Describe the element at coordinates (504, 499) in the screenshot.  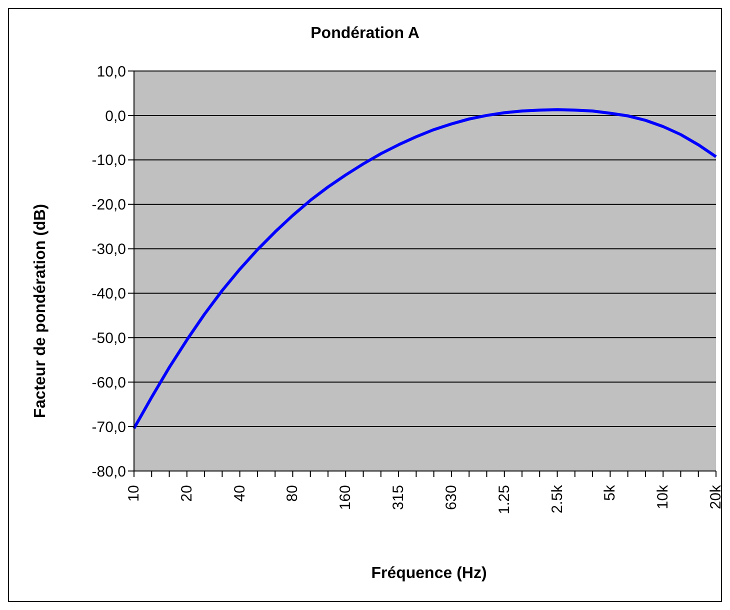
I see `x-tick-label: 1.25` at that location.